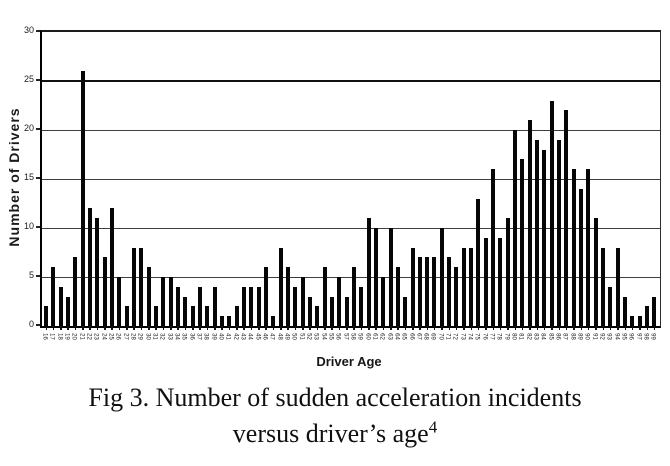 This screenshot has height=466, width=670. I want to click on x-tick-label: 27, so click(125, 336).